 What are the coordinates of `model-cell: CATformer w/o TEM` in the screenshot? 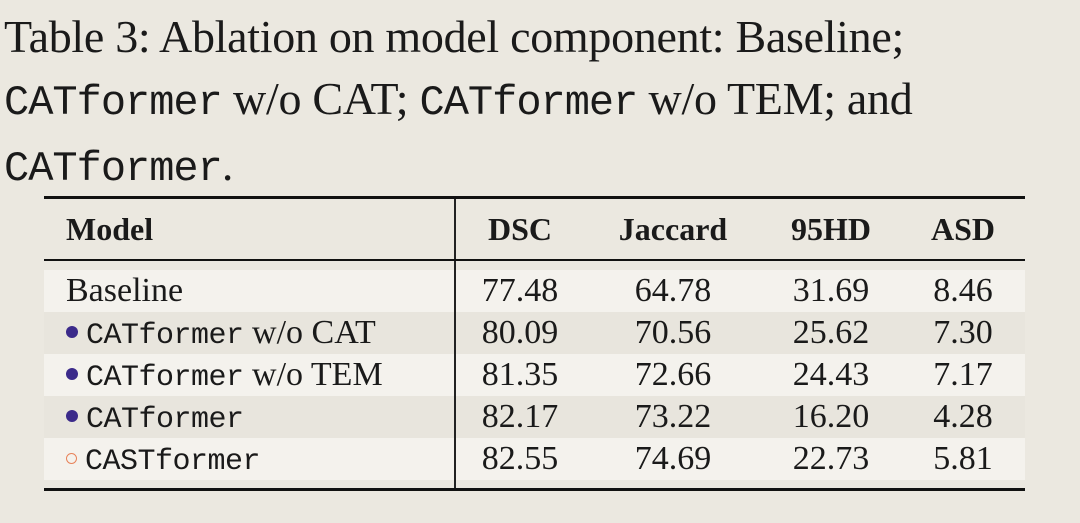 It's located at (224, 376).